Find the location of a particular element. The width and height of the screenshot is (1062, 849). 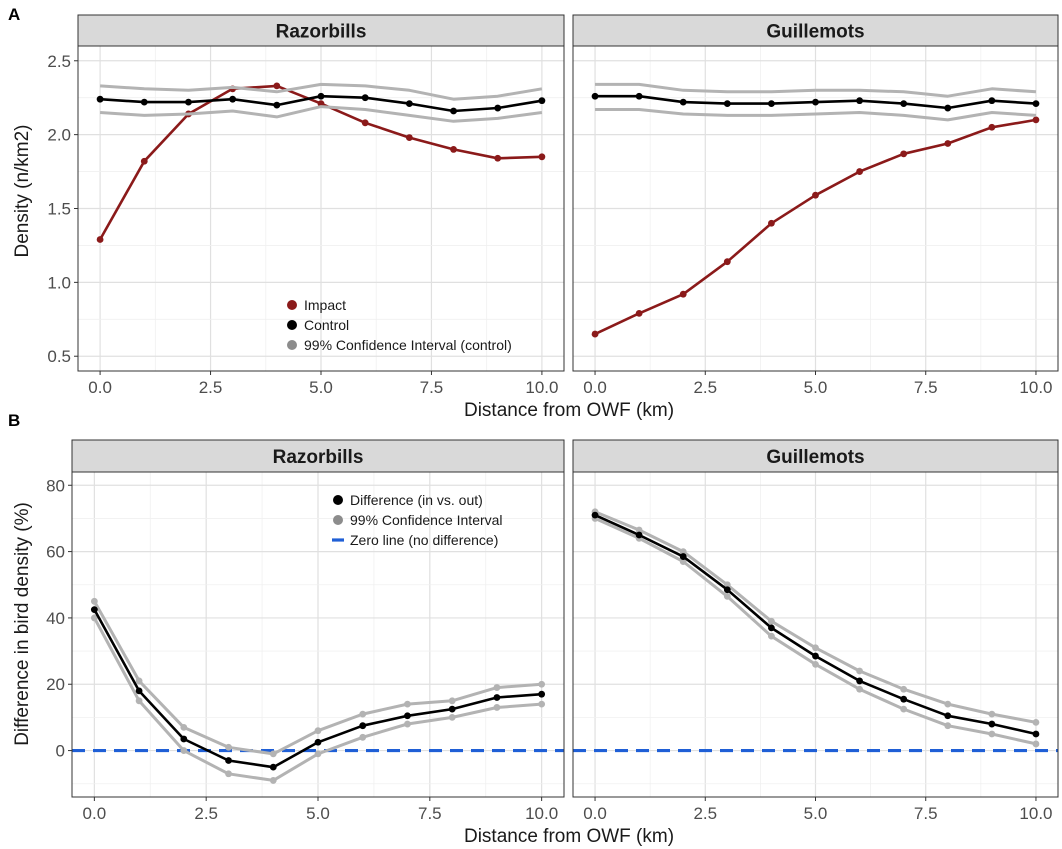

legend-label: Difference (in vs. out) is located at coordinates (416, 500).